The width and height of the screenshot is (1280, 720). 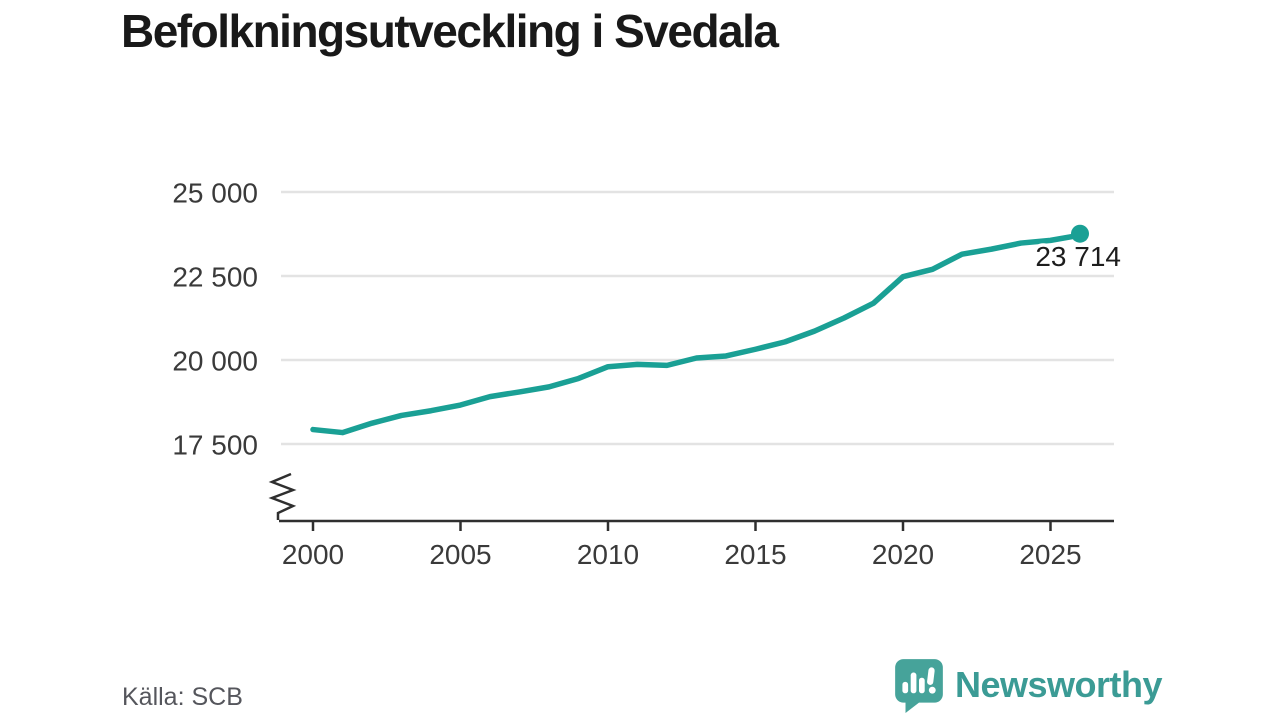 I want to click on y-tick-label: 22 500, so click(x=215, y=277).